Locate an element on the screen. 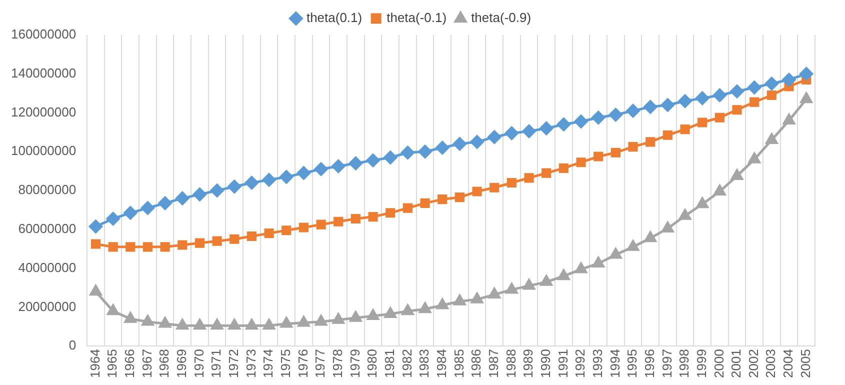  x-tick-label: 2001 is located at coordinates (736, 363).